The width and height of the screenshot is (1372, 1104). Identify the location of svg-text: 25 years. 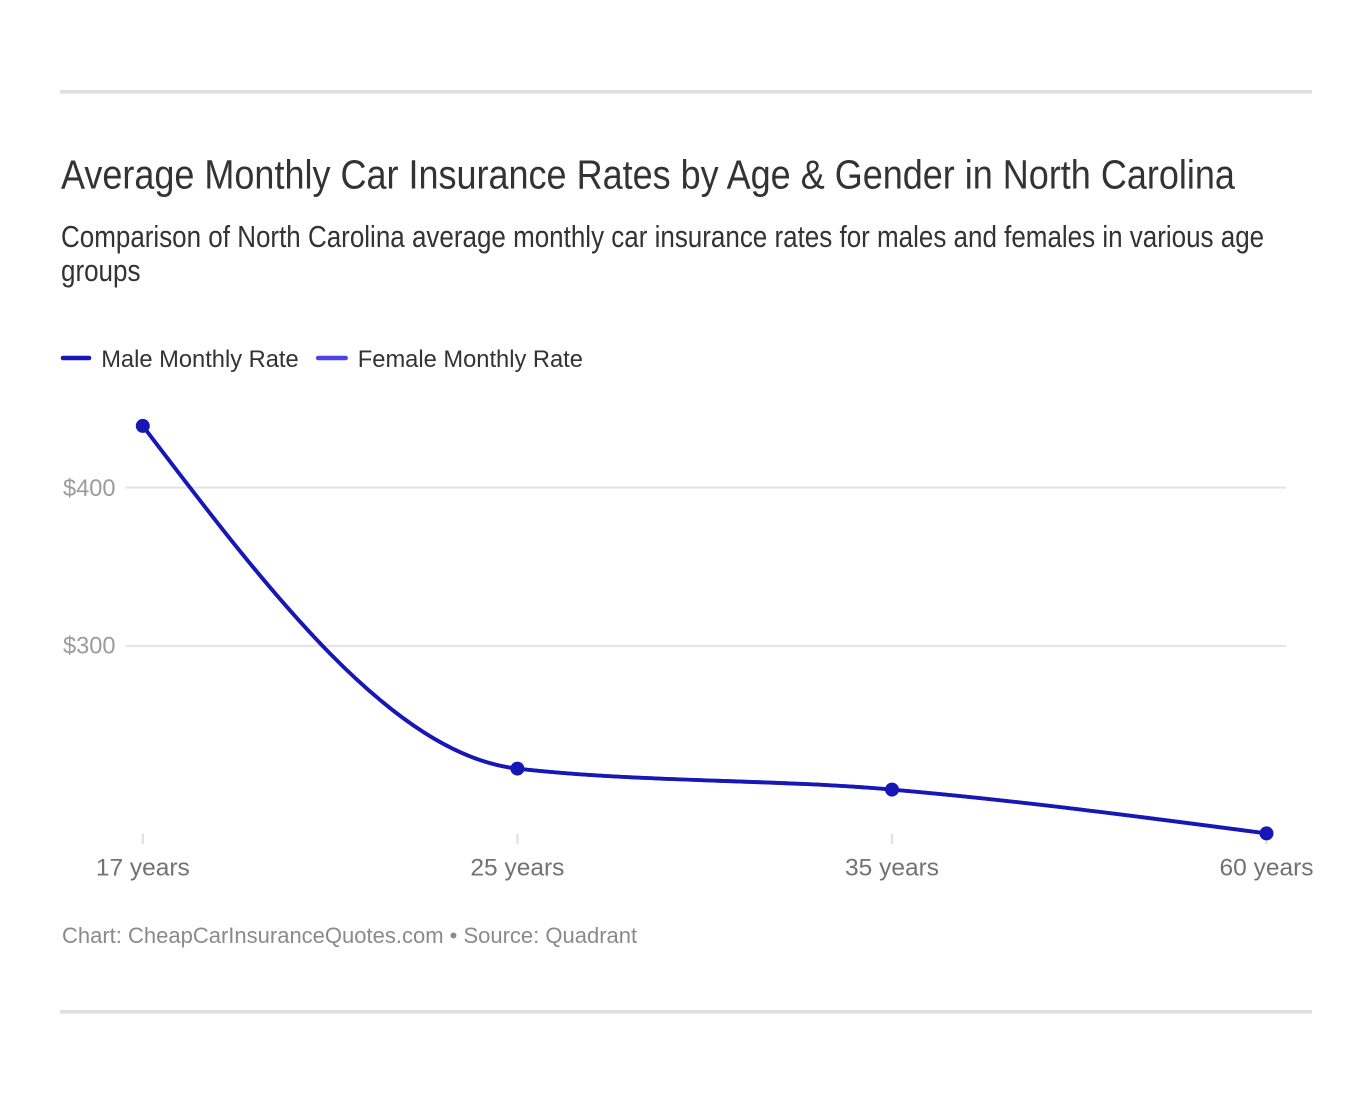
(517, 868).